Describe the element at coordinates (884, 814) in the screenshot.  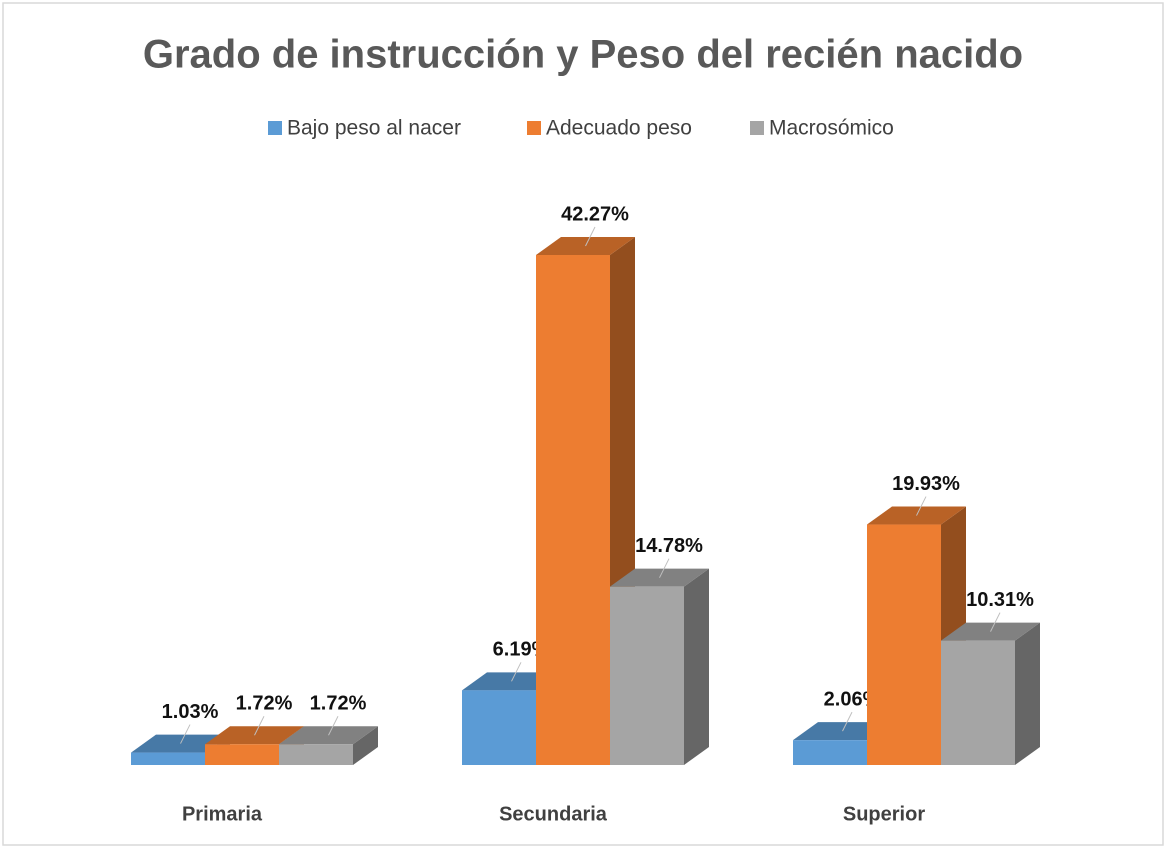
I see `x-tick-label: Superior` at that location.